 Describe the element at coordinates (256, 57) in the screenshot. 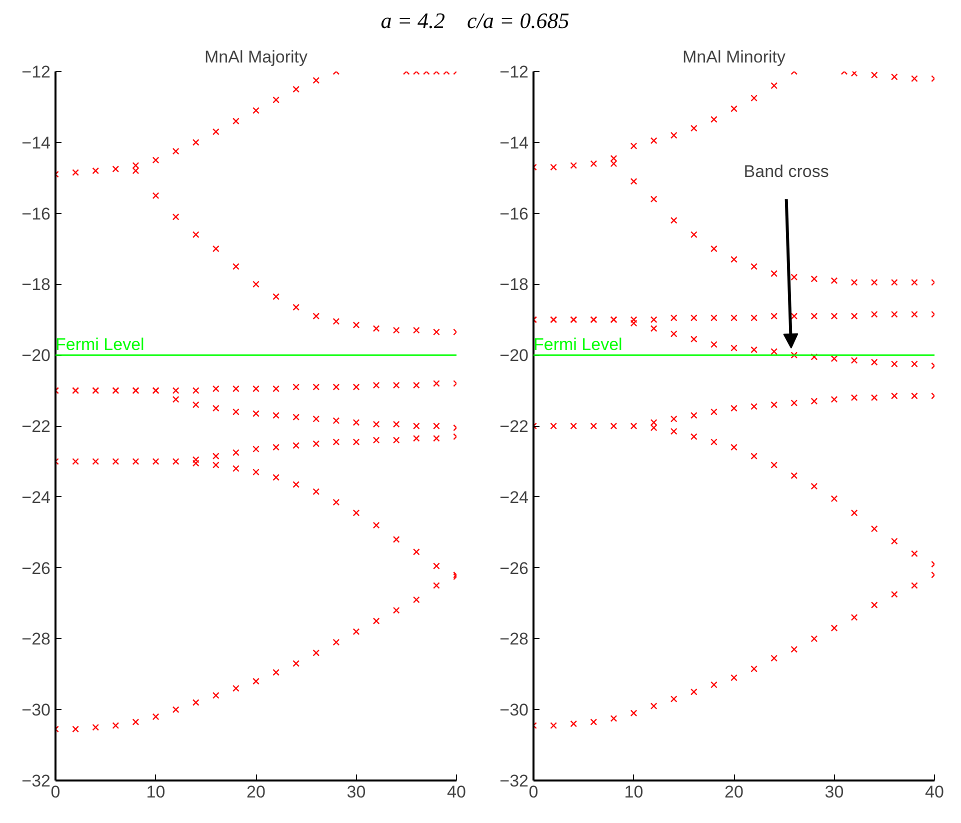

I see `chart-title: MnAl Majority` at that location.